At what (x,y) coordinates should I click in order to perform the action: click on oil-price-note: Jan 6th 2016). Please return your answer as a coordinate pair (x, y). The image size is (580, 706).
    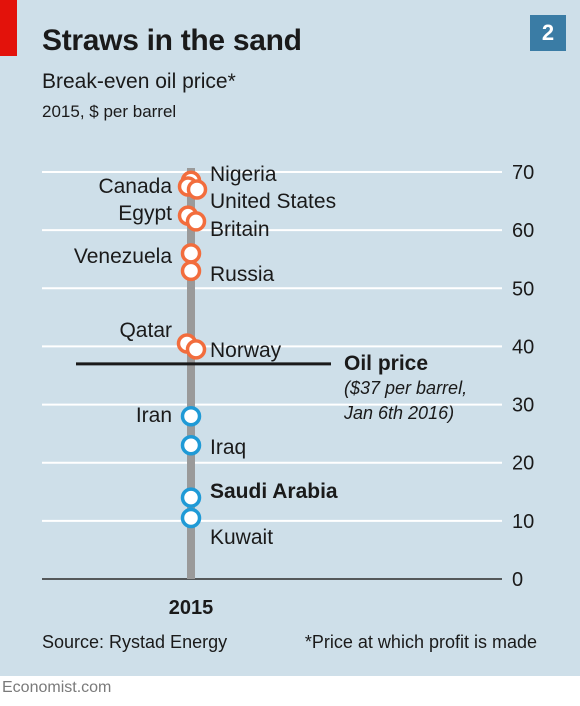
    Looking at the image, I should click on (398, 413).